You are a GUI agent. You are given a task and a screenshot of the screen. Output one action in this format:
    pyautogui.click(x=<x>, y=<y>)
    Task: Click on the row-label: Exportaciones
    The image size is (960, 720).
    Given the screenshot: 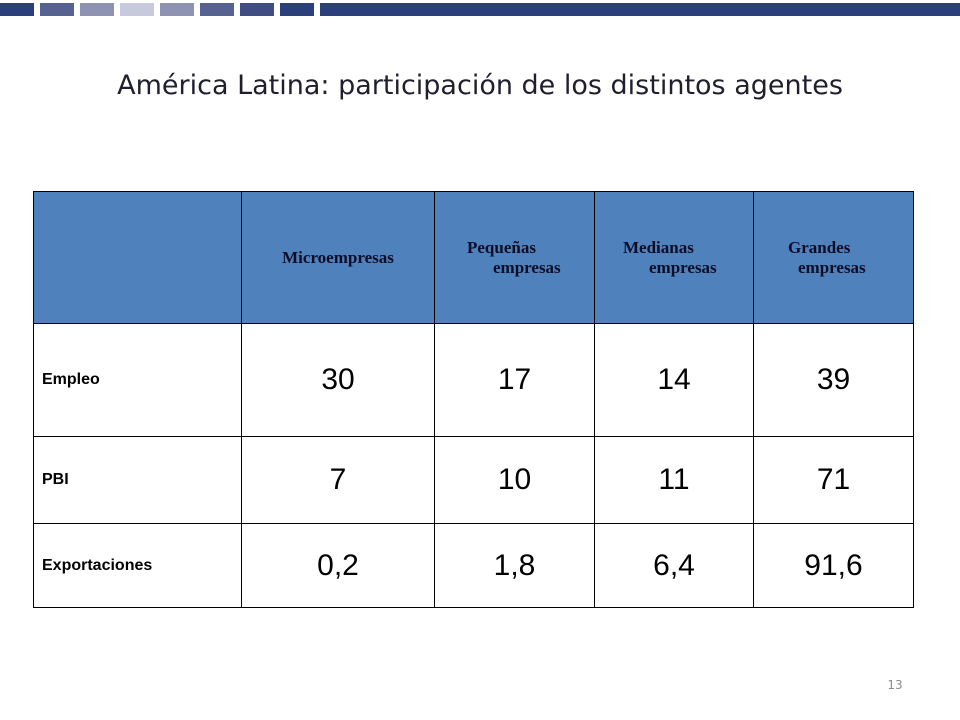 What is the action you would take?
    pyautogui.click(x=137, y=565)
    